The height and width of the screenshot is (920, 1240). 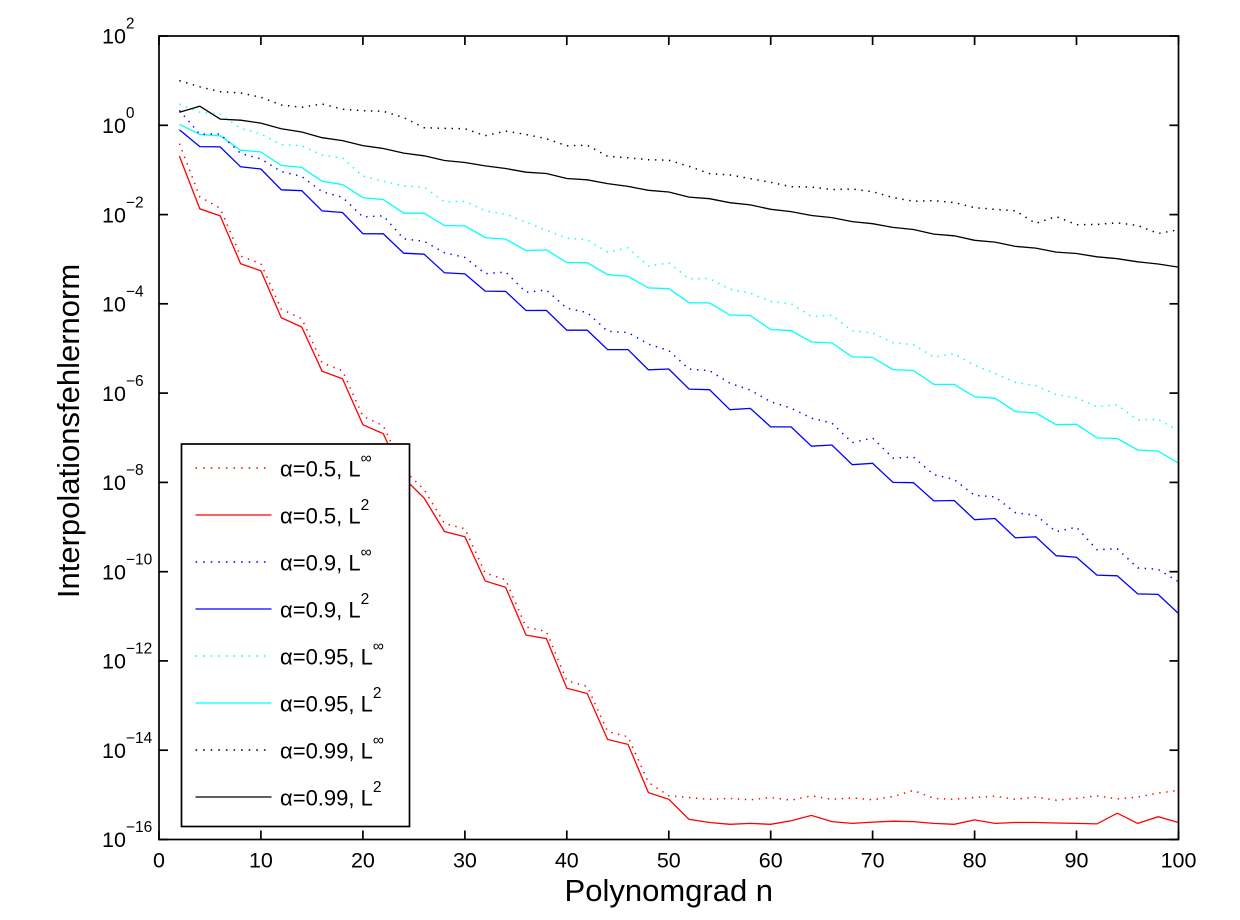 What do you see at coordinates (1179, 861) in the screenshot?
I see `svg-text: 100` at bounding box center [1179, 861].